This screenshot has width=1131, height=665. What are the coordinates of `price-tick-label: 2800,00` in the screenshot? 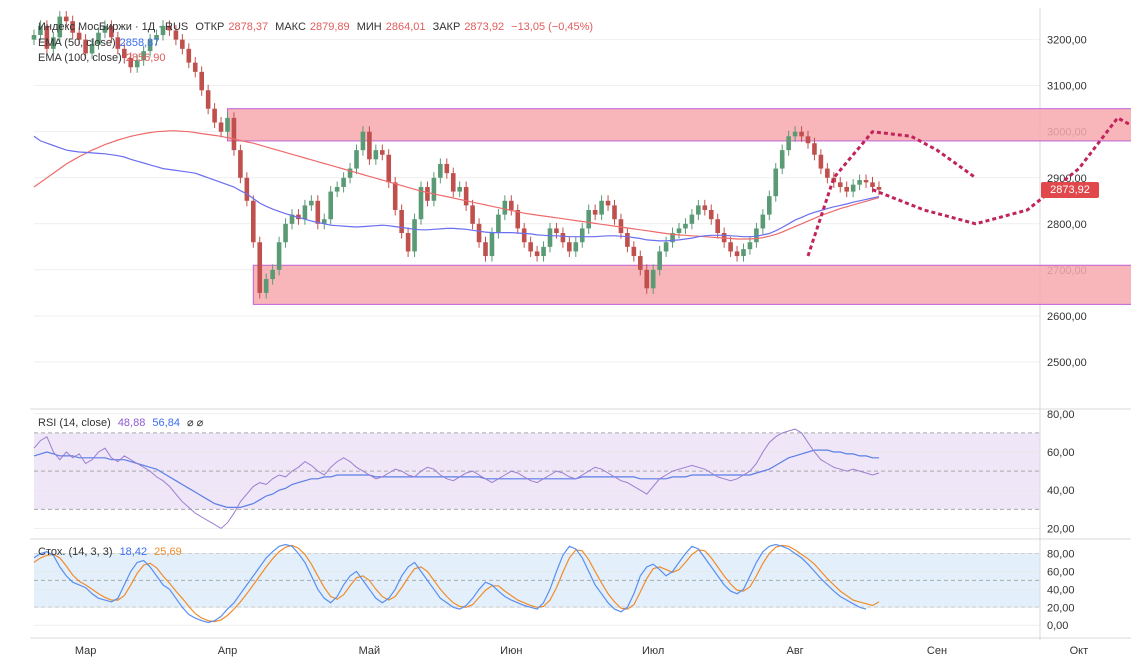 It's located at (1067, 225).